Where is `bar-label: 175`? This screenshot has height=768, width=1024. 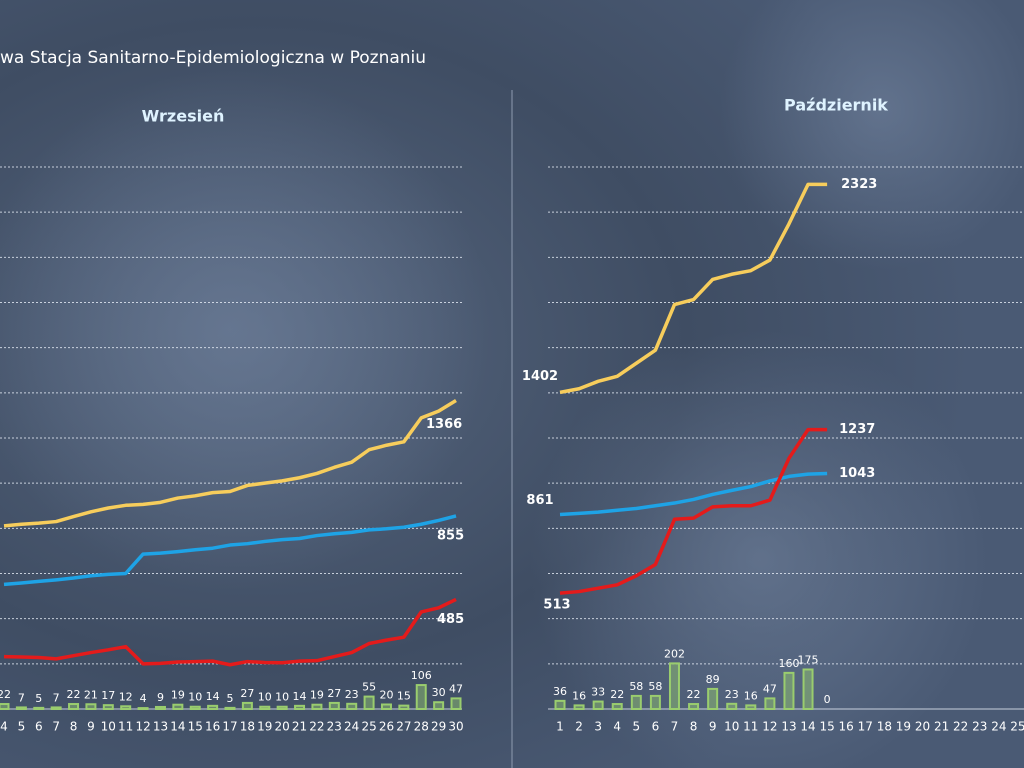 bar-label: 175 is located at coordinates (808, 659).